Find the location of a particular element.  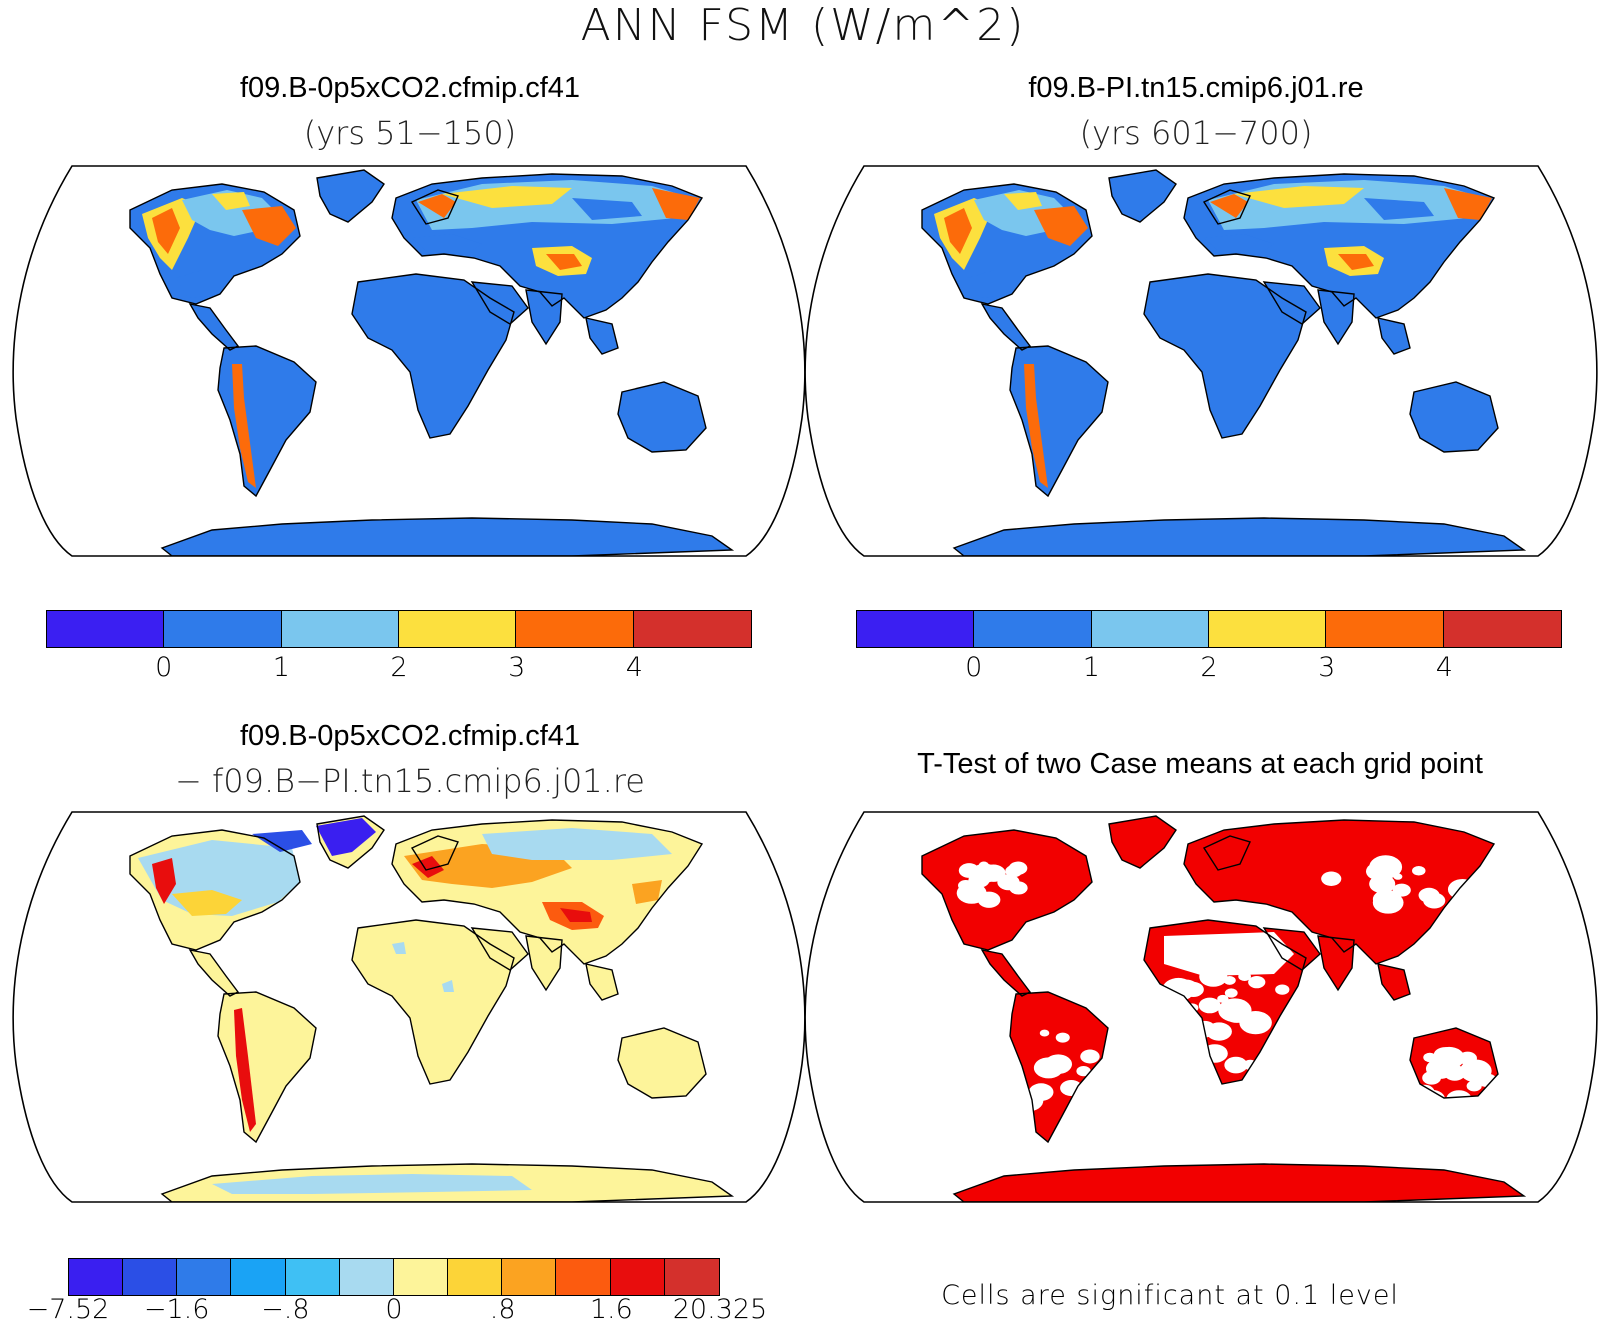

colorbar-tick-label: 0 is located at coordinates (164, 667).